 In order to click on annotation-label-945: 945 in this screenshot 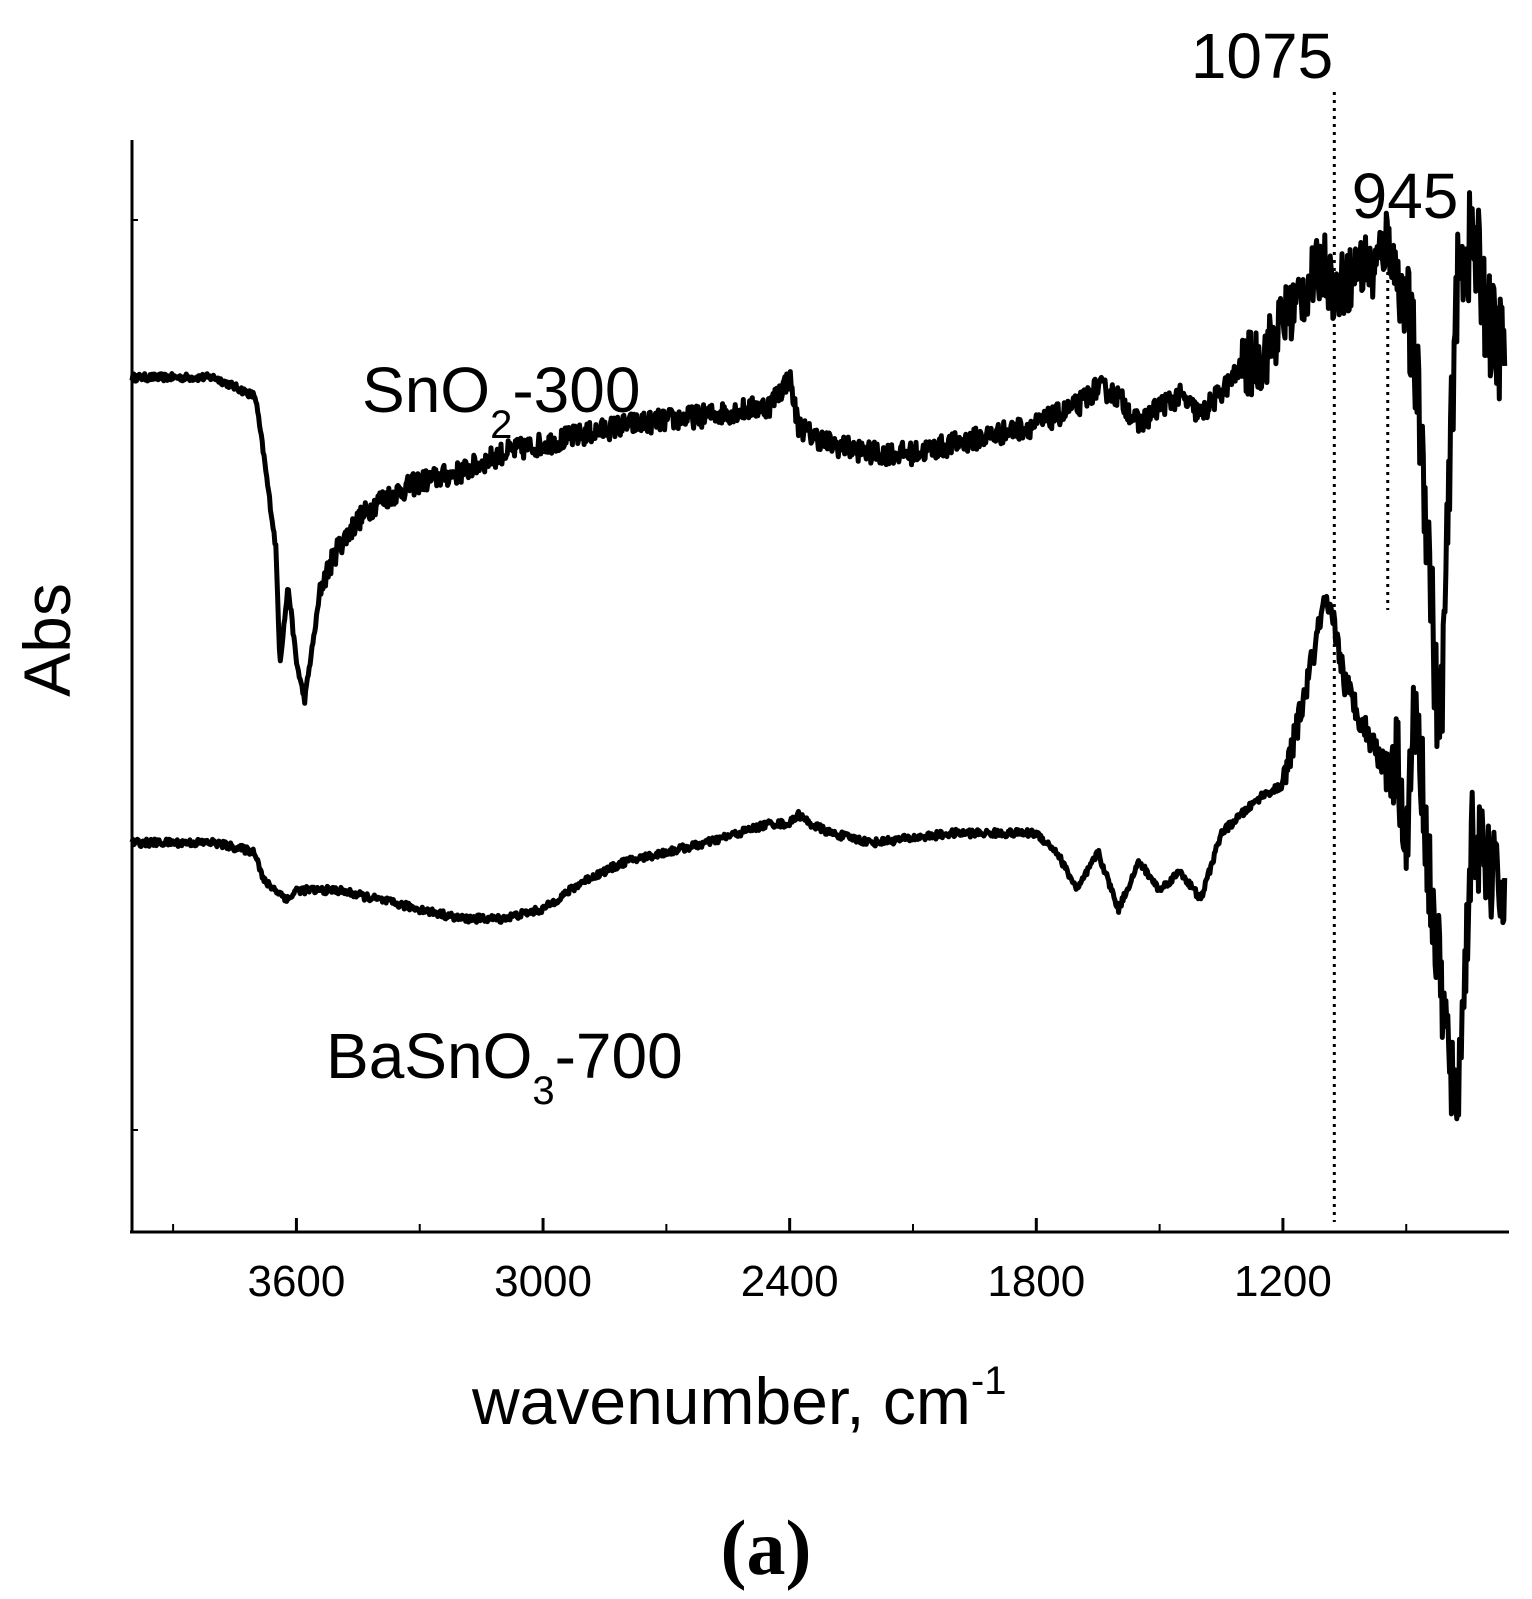, I will do `click(1405, 196)`.